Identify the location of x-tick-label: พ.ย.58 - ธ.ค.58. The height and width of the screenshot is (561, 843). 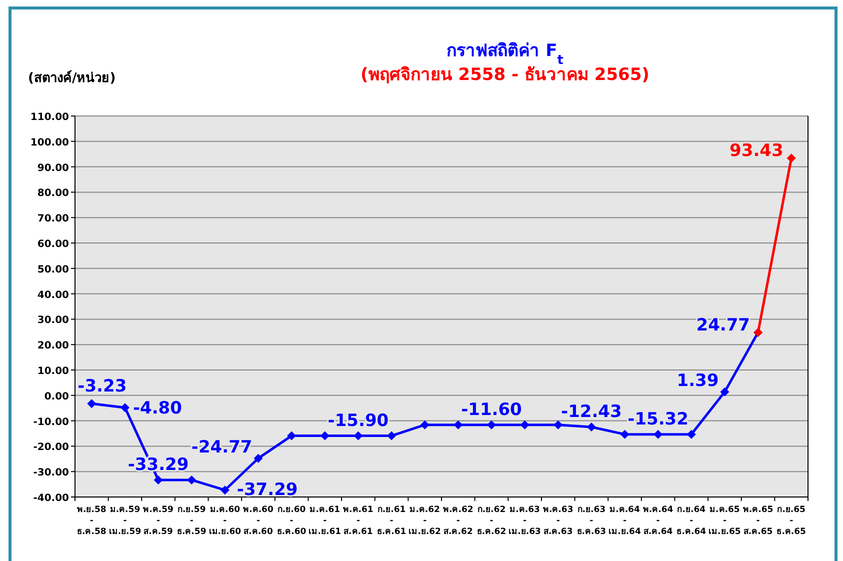
(91, 521).